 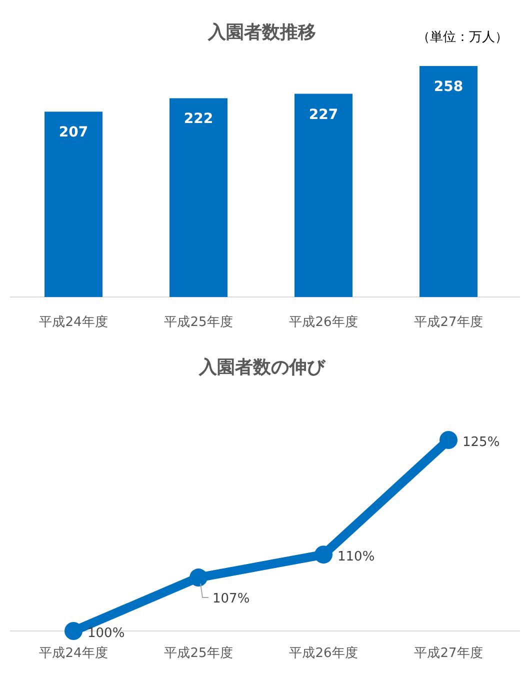 I want to click on data-label: 222, so click(x=199, y=119).